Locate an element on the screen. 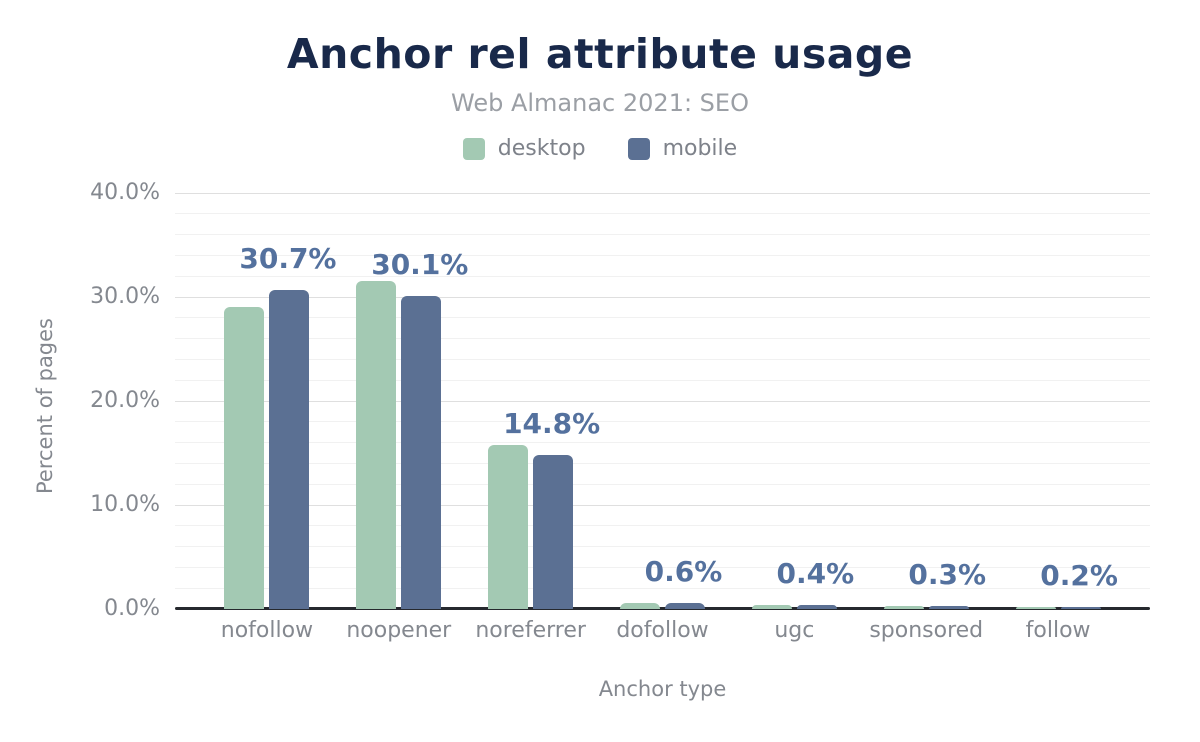 Image resolution: width=1200 pixels, height=742 pixels. legend-item-mobile: mobile is located at coordinates (682, 148).